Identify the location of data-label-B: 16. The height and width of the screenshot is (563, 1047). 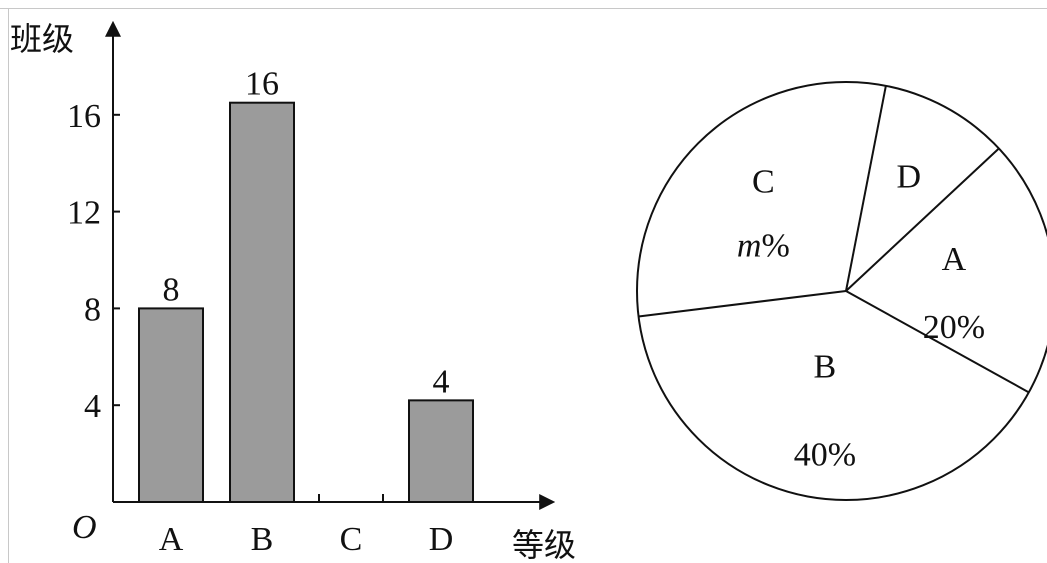
(262, 84).